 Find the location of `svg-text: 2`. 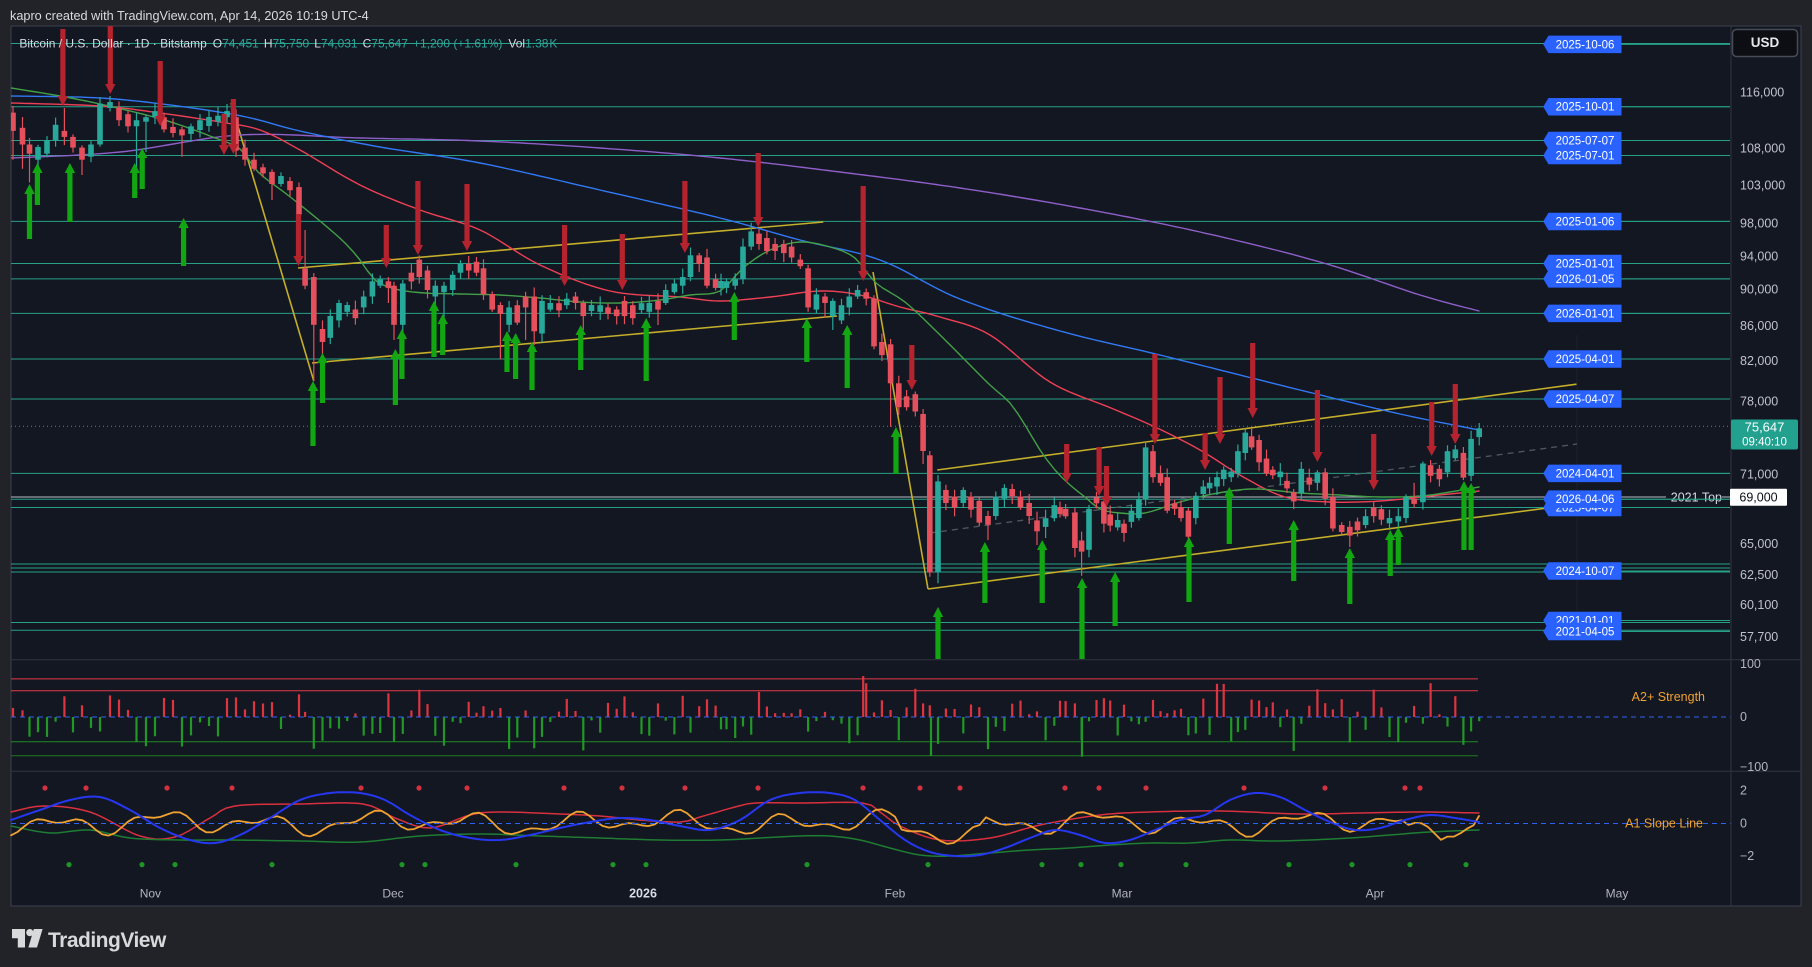

svg-text: 2 is located at coordinates (1743, 791).